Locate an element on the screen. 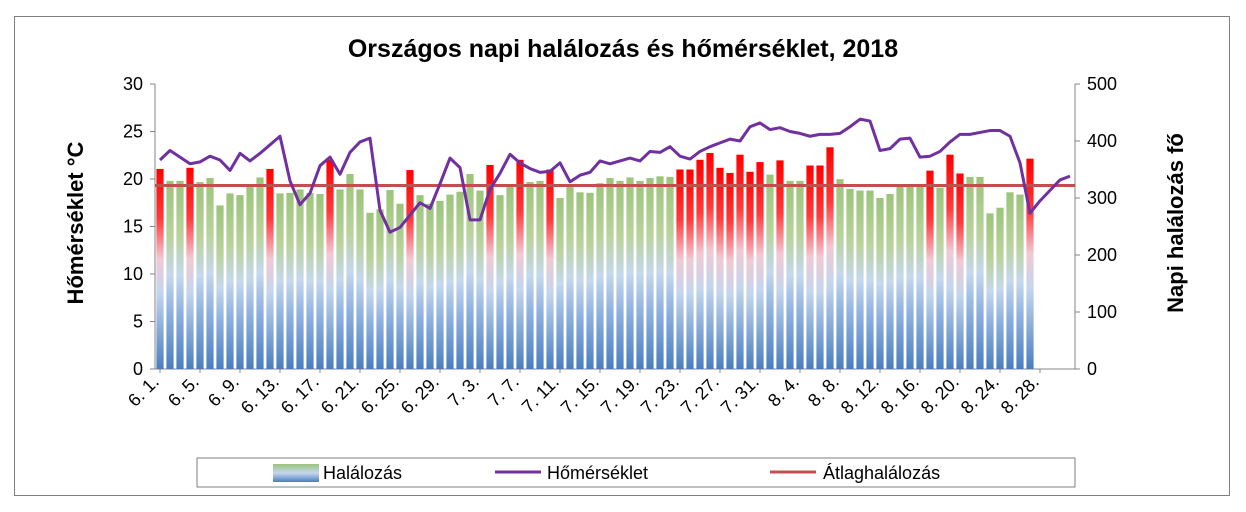  x-tick-label: 6. 25. is located at coordinates (380, 395).